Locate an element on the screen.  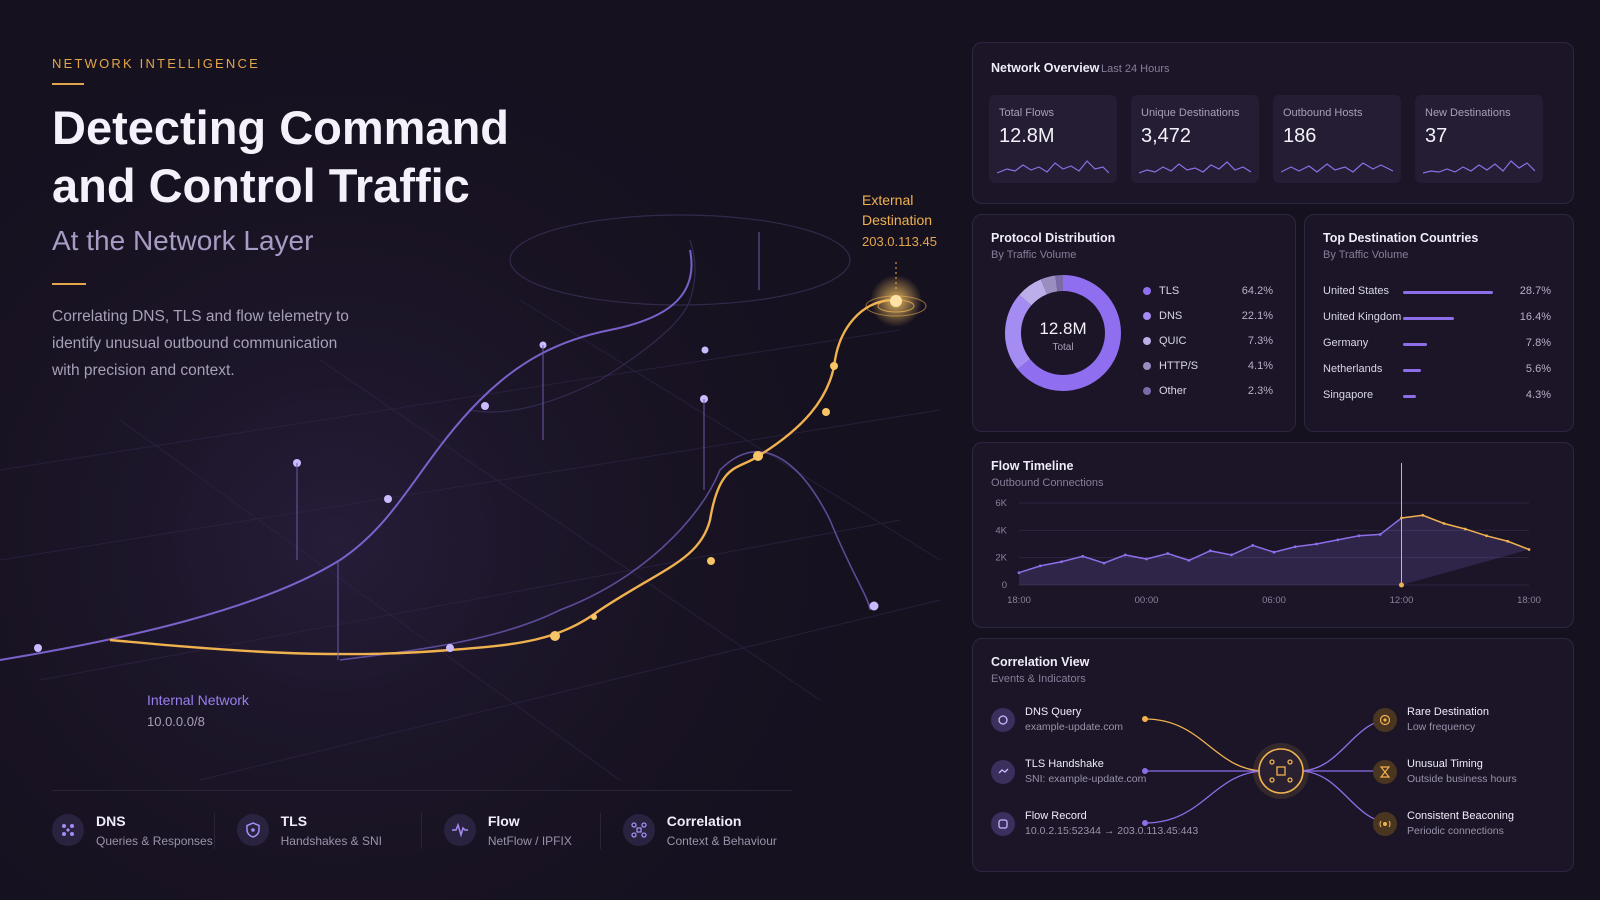
country-row: Netherlands 5.6% is located at coordinates (1437, 370).